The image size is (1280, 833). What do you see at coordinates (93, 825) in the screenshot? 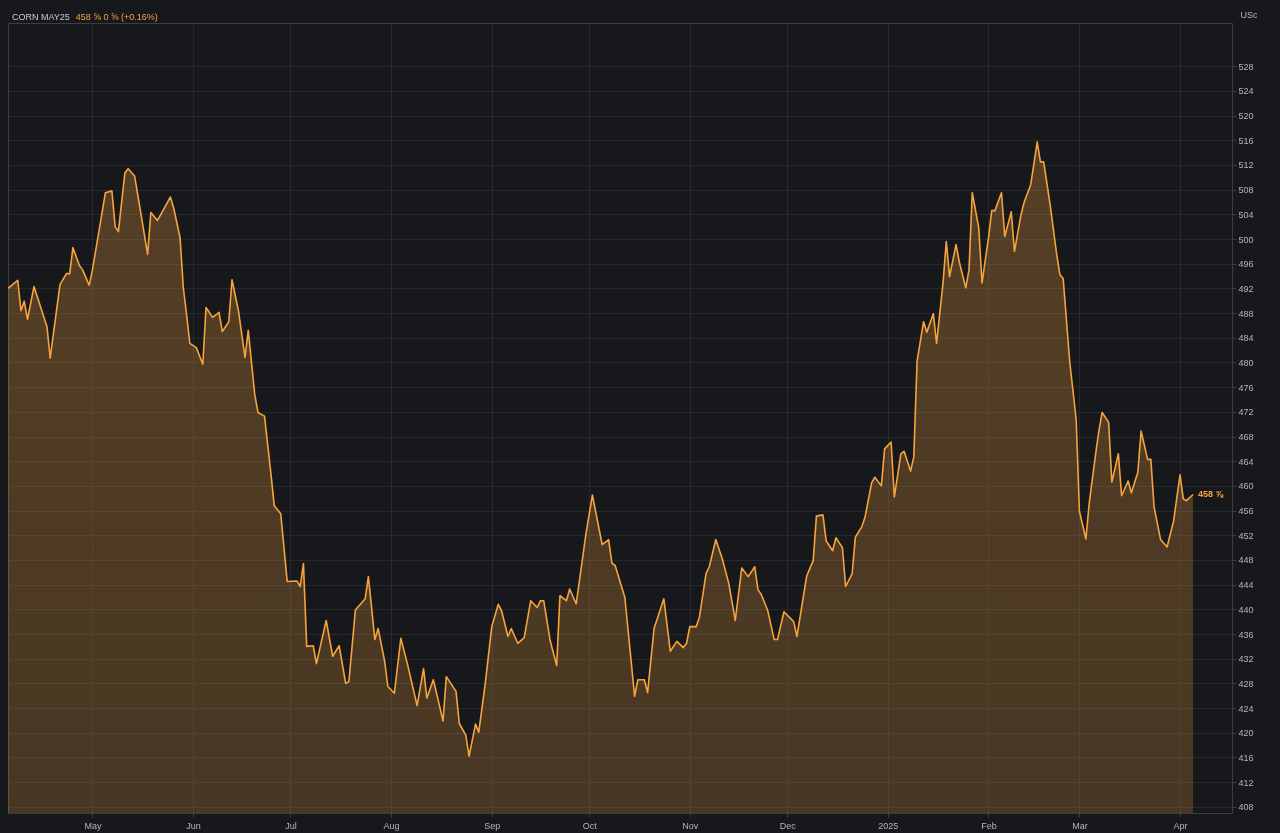
I see `x-tick-label: May` at bounding box center [93, 825].